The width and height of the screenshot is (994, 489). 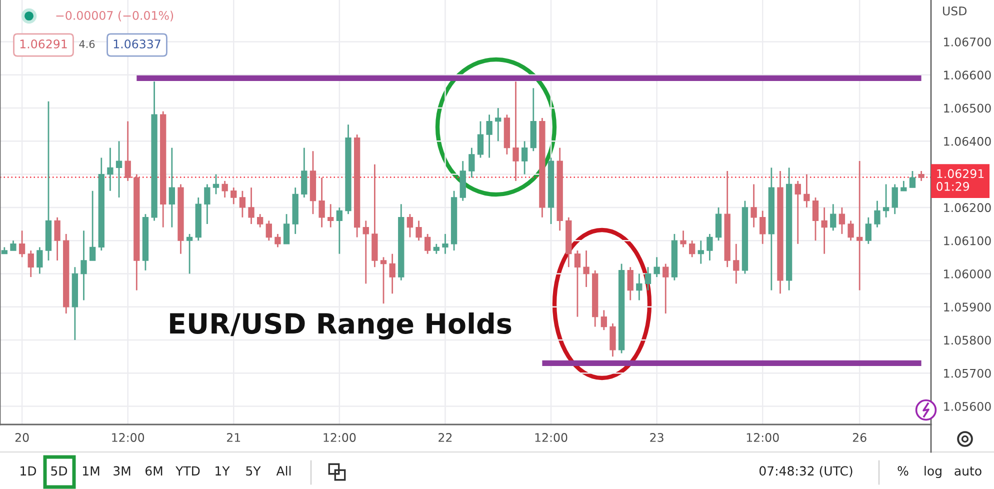 I want to click on text: 1D, so click(x=28, y=471).